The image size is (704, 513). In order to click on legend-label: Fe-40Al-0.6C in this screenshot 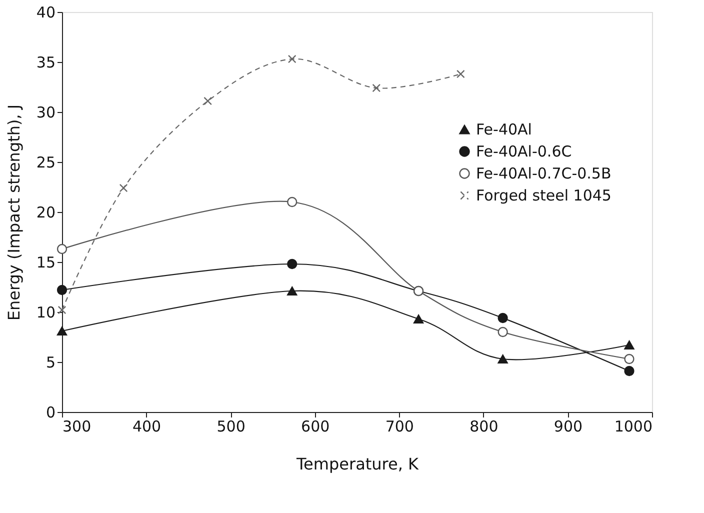, I will do `click(524, 151)`.